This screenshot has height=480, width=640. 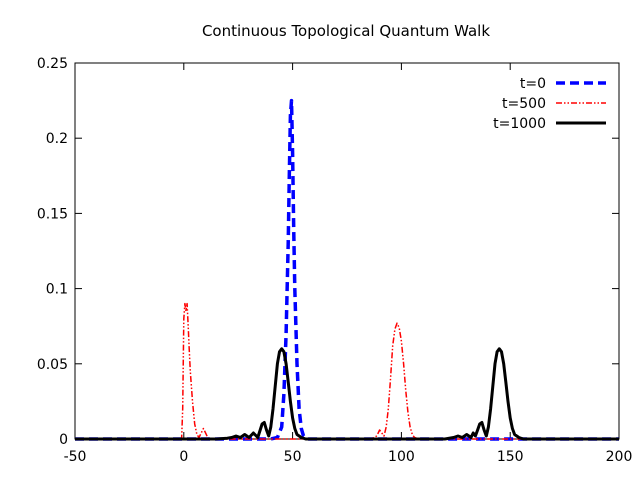 What do you see at coordinates (619, 457) in the screenshot?
I see `x-tick-label: 200` at bounding box center [619, 457].